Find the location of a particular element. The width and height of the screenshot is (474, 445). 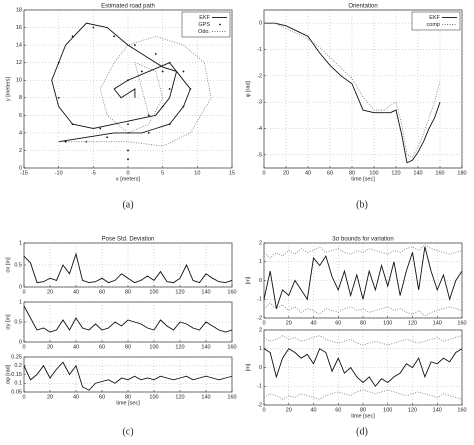

y-tick-label: 16 is located at coordinates (19, 28).